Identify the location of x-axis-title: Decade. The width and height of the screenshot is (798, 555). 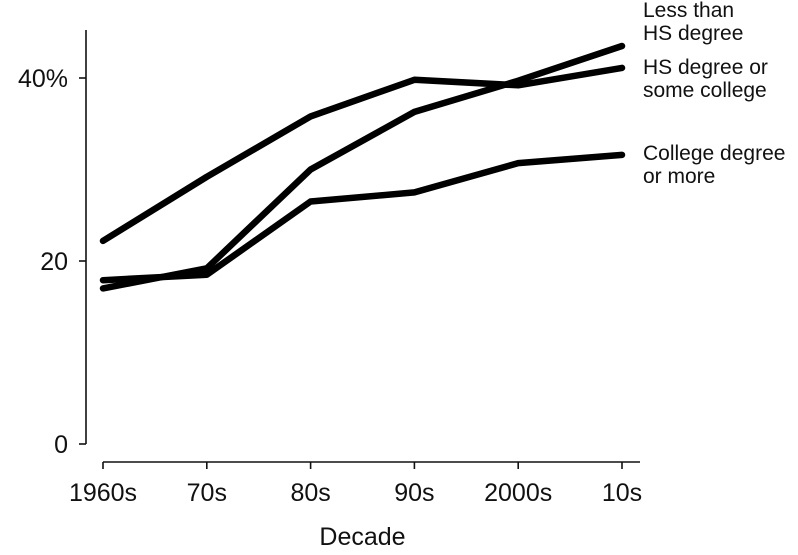
(362, 537).